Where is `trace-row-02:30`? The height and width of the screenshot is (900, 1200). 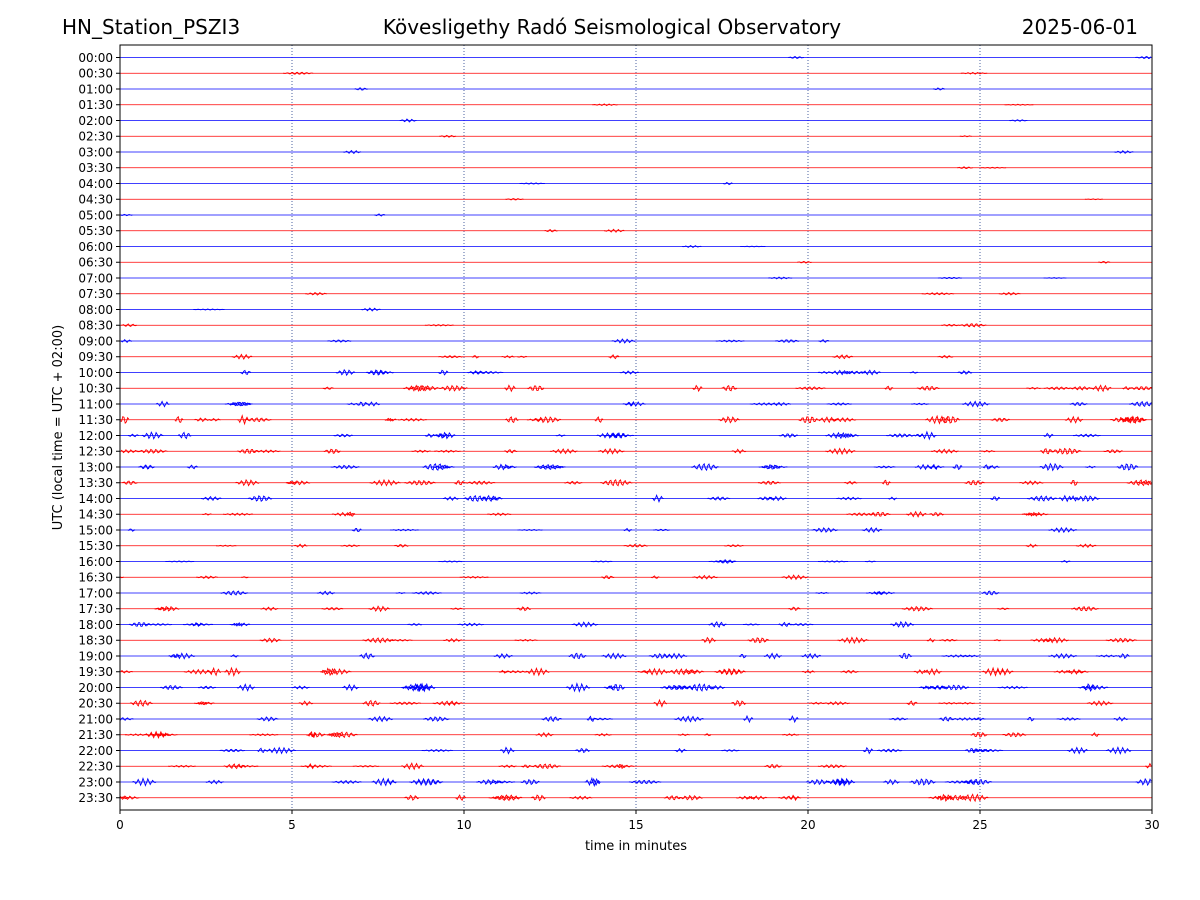 trace-row-02:30 is located at coordinates (705, 136).